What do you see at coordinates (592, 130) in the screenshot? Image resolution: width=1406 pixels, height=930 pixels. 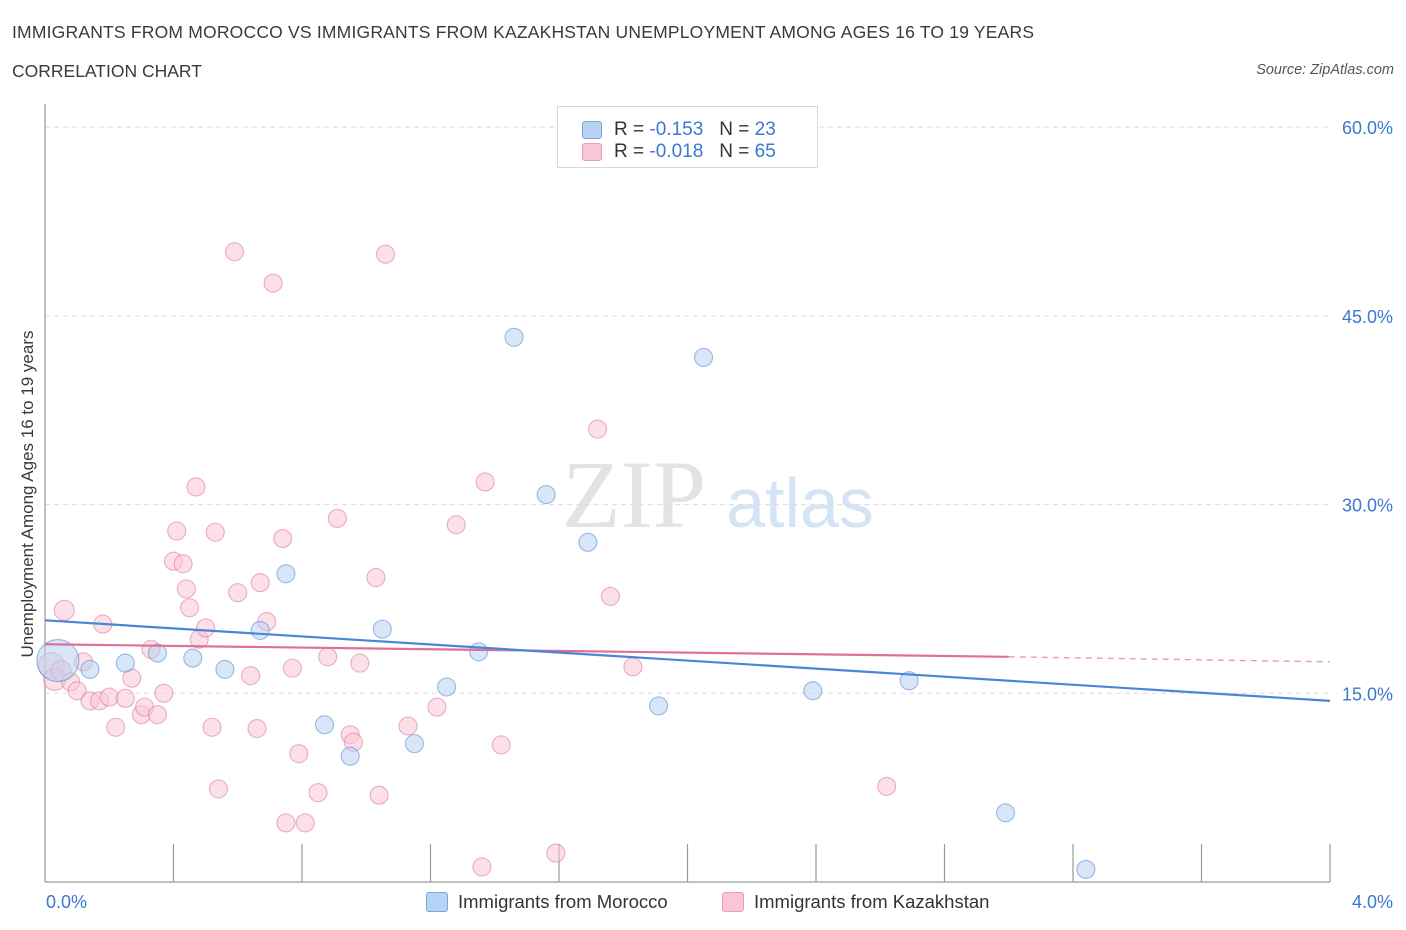 I see `legend-swatch-morocco` at bounding box center [592, 130].